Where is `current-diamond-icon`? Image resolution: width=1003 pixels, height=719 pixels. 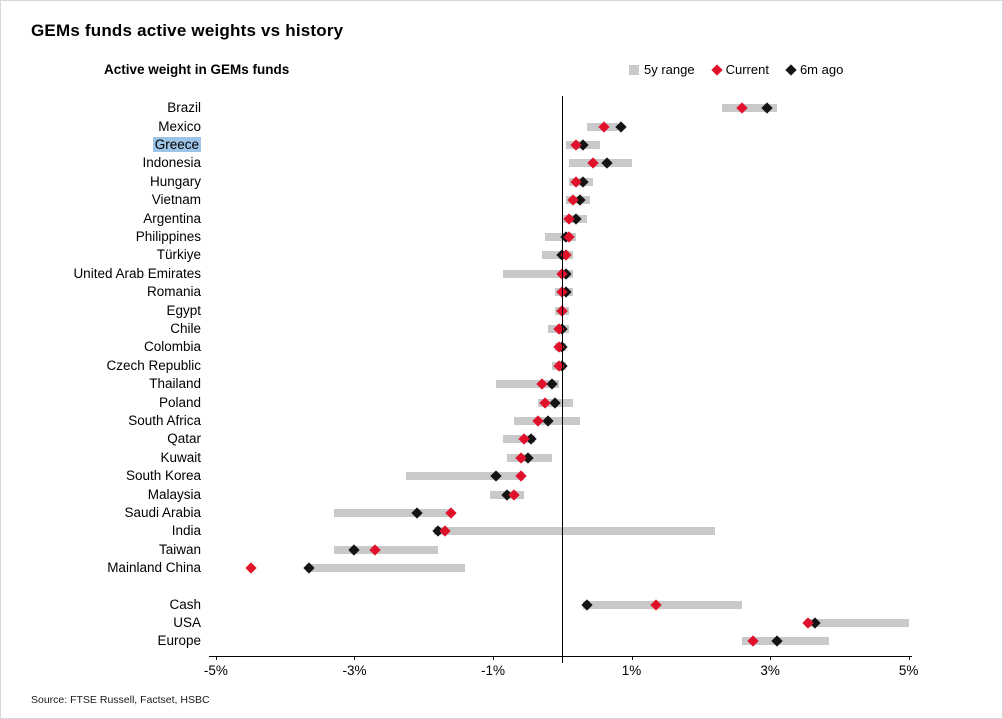 current-diamond-icon is located at coordinates (716, 69).